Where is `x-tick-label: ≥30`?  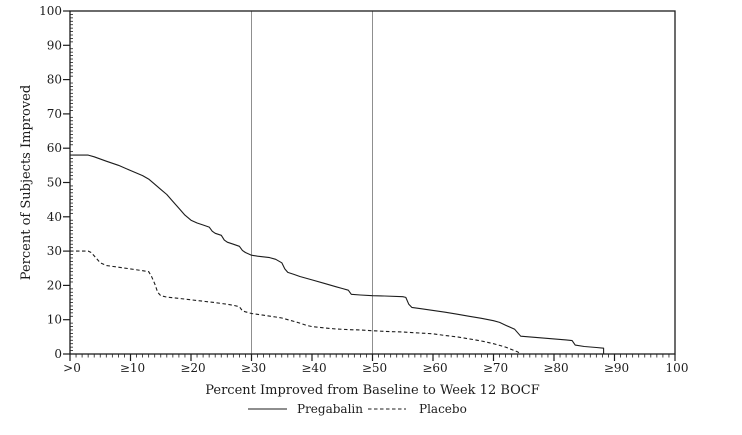 x-tick-label: ≥30 is located at coordinates (253, 368).